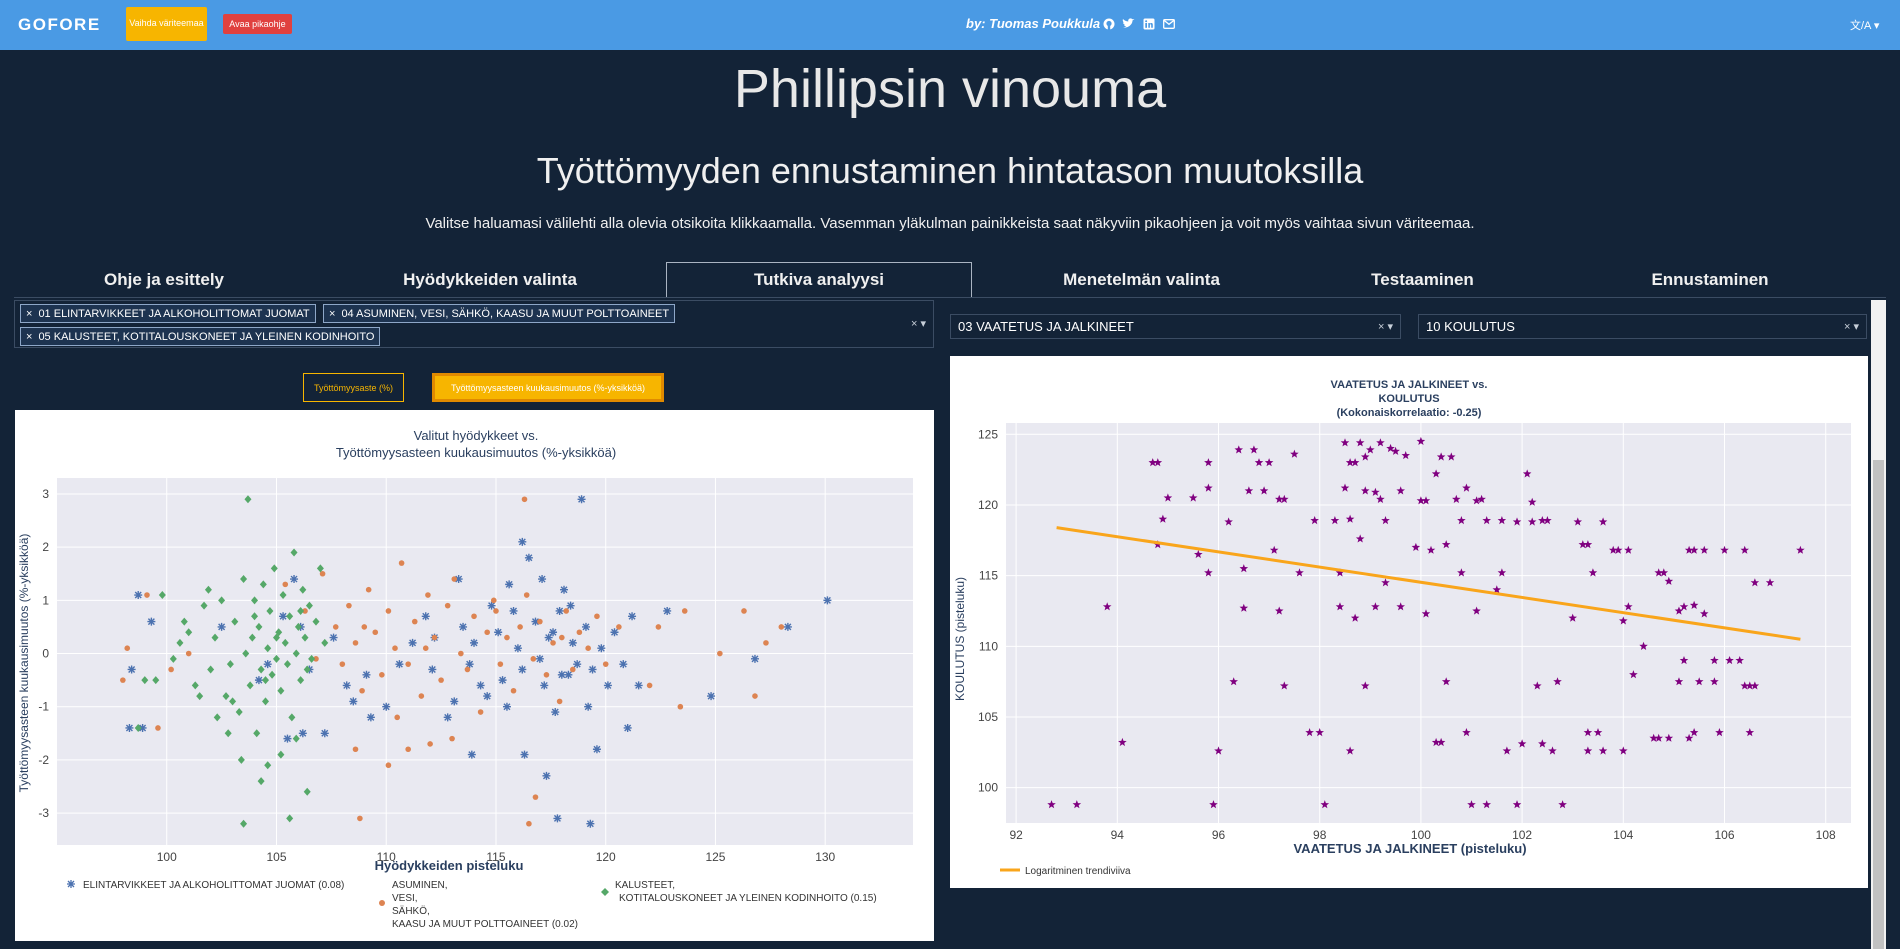 The height and width of the screenshot is (949, 1900). What do you see at coordinates (1865, 26) in the screenshot?
I see `language-selector: 文/A ▾` at bounding box center [1865, 26].